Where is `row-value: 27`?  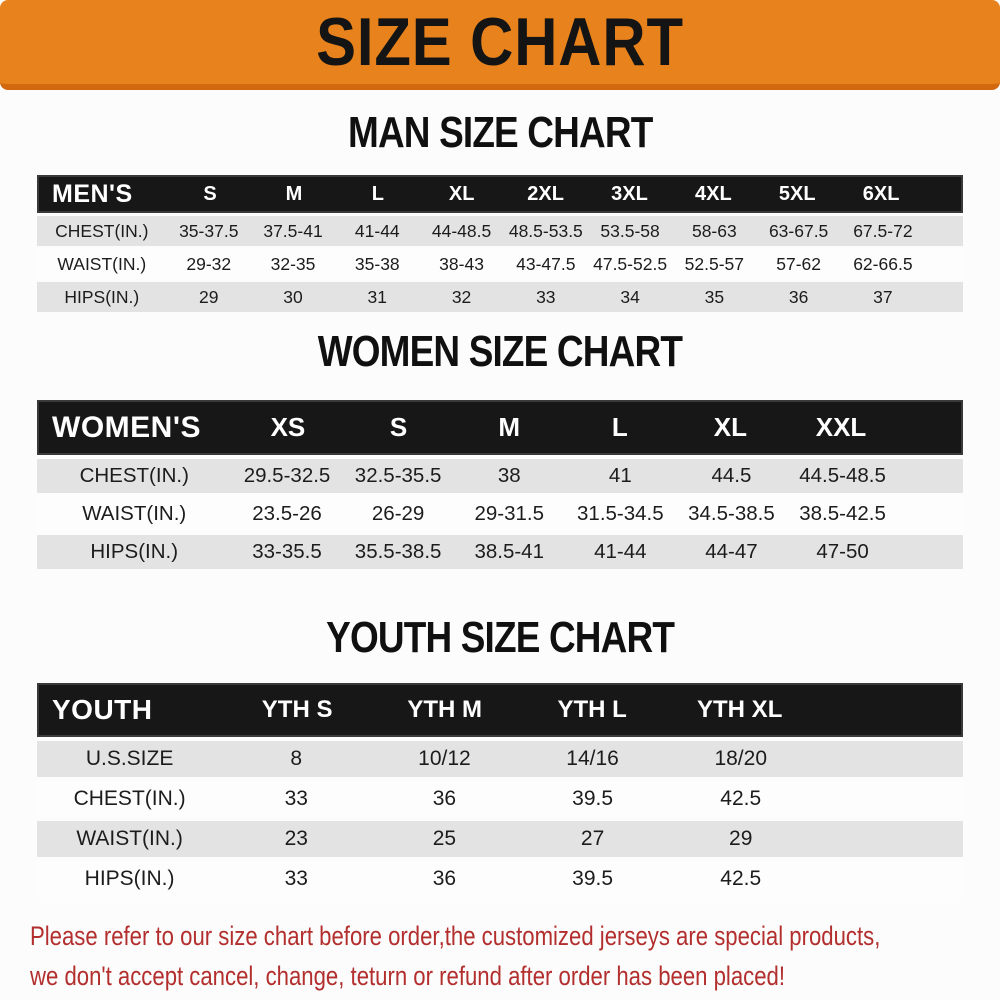
row-value: 27 is located at coordinates (592, 838).